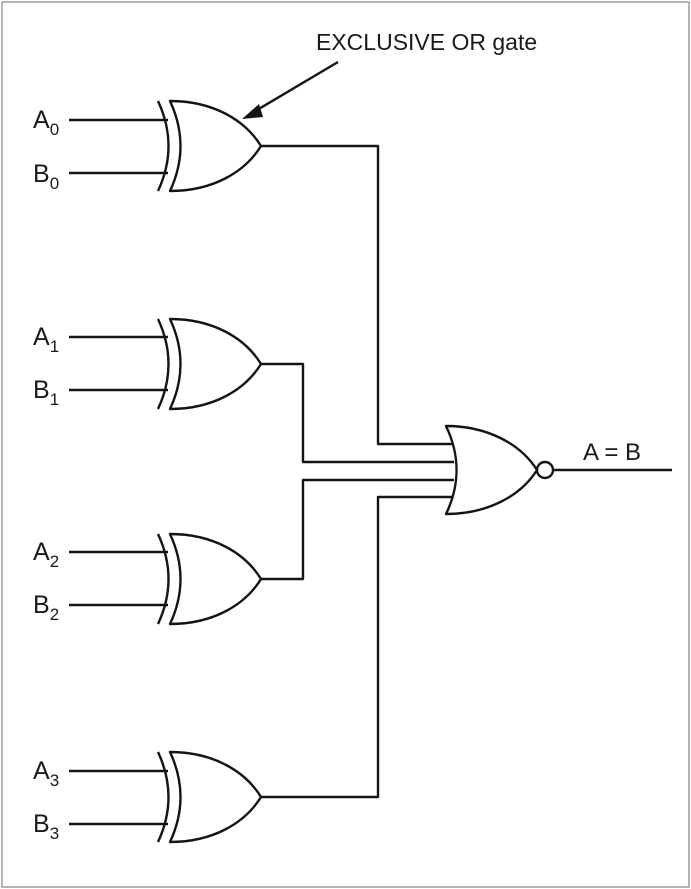 The height and width of the screenshot is (889, 691). I want to click on annotation-arrow-line, so click(295, 87).